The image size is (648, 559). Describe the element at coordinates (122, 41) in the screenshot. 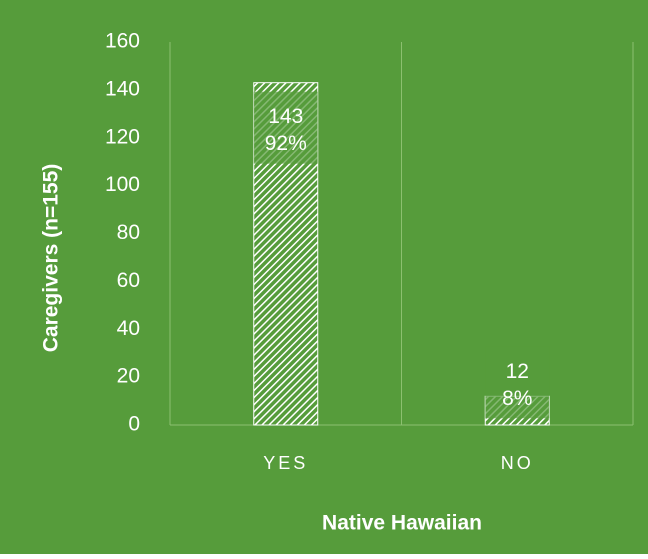

I see `y-tick-label: 160` at that location.